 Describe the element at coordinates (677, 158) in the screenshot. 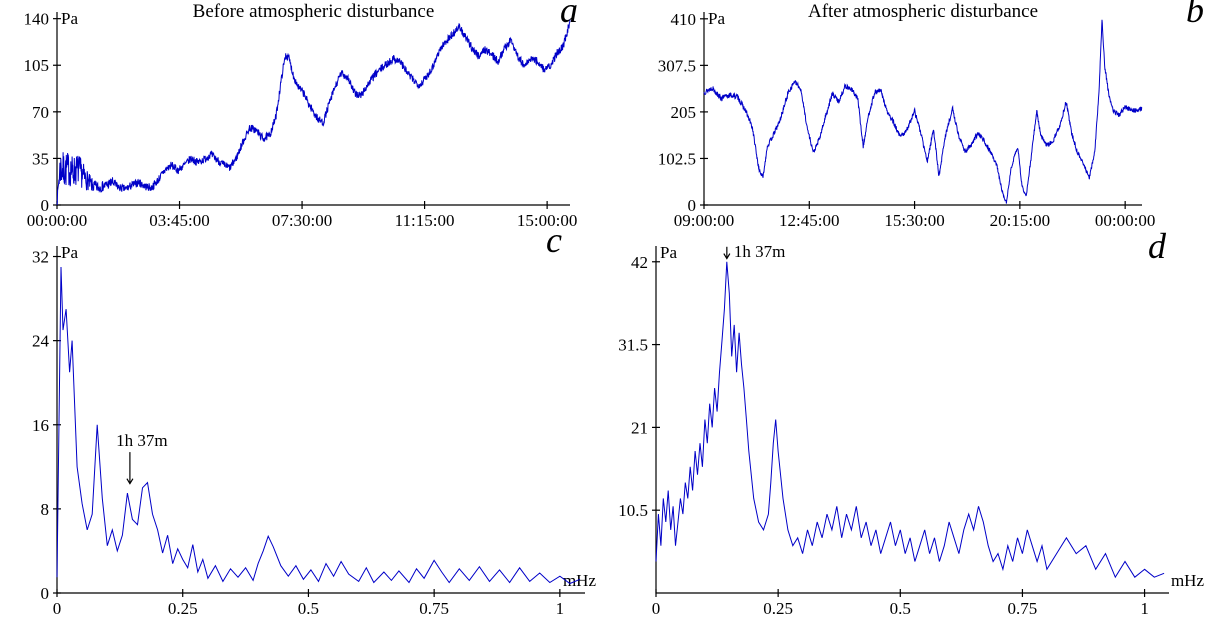

I see `y-tick-label: 102.5` at that location.